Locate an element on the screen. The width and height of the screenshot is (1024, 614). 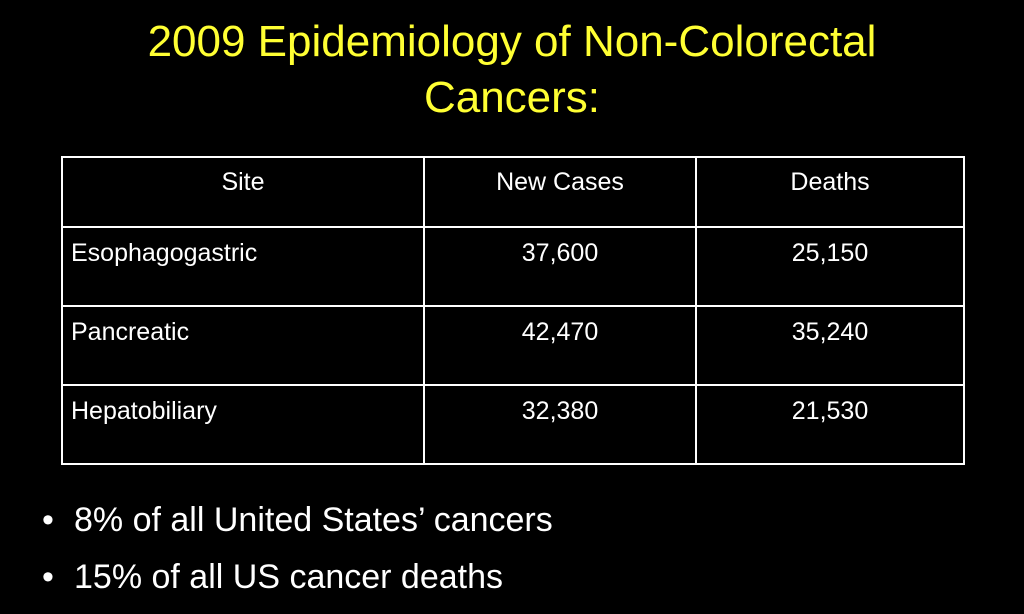
bullet-item: • 8% of all United States’ cancers is located at coordinates (297, 520).